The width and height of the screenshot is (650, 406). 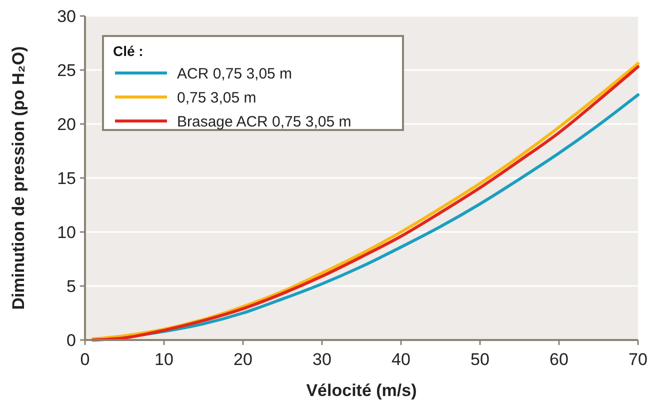 What do you see at coordinates (361, 390) in the screenshot?
I see `x-axis-title: Vélocité (m/s)` at bounding box center [361, 390].